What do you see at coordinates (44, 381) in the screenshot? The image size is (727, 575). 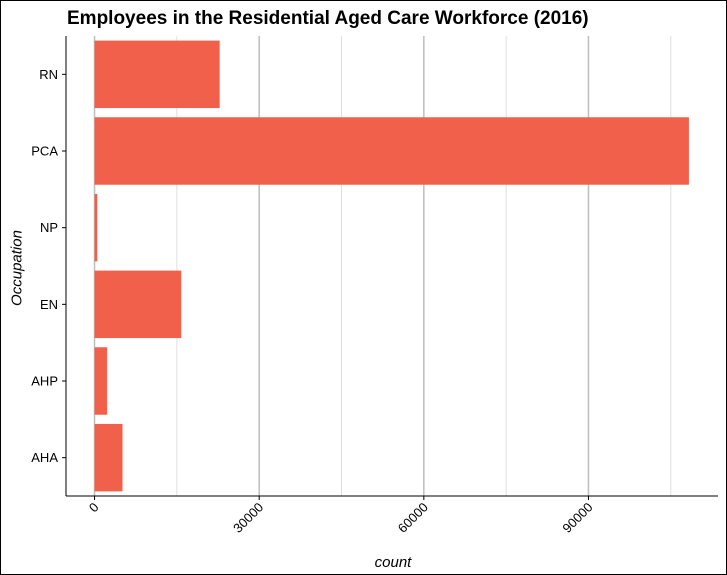 I see `y-tick-label: AHP` at bounding box center [44, 381].